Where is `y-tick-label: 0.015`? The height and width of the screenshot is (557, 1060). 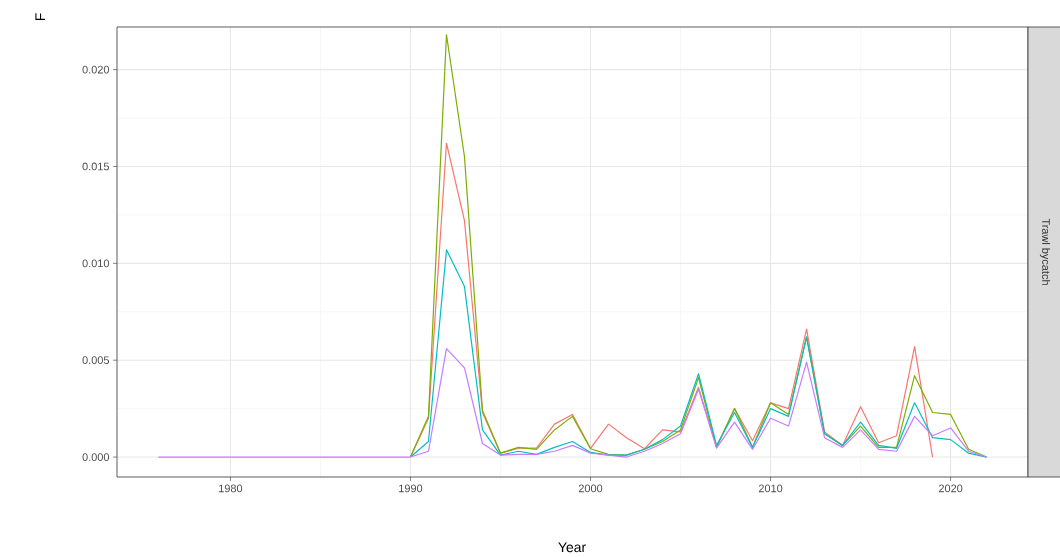 y-tick-label: 0.015 is located at coordinates (96, 166).